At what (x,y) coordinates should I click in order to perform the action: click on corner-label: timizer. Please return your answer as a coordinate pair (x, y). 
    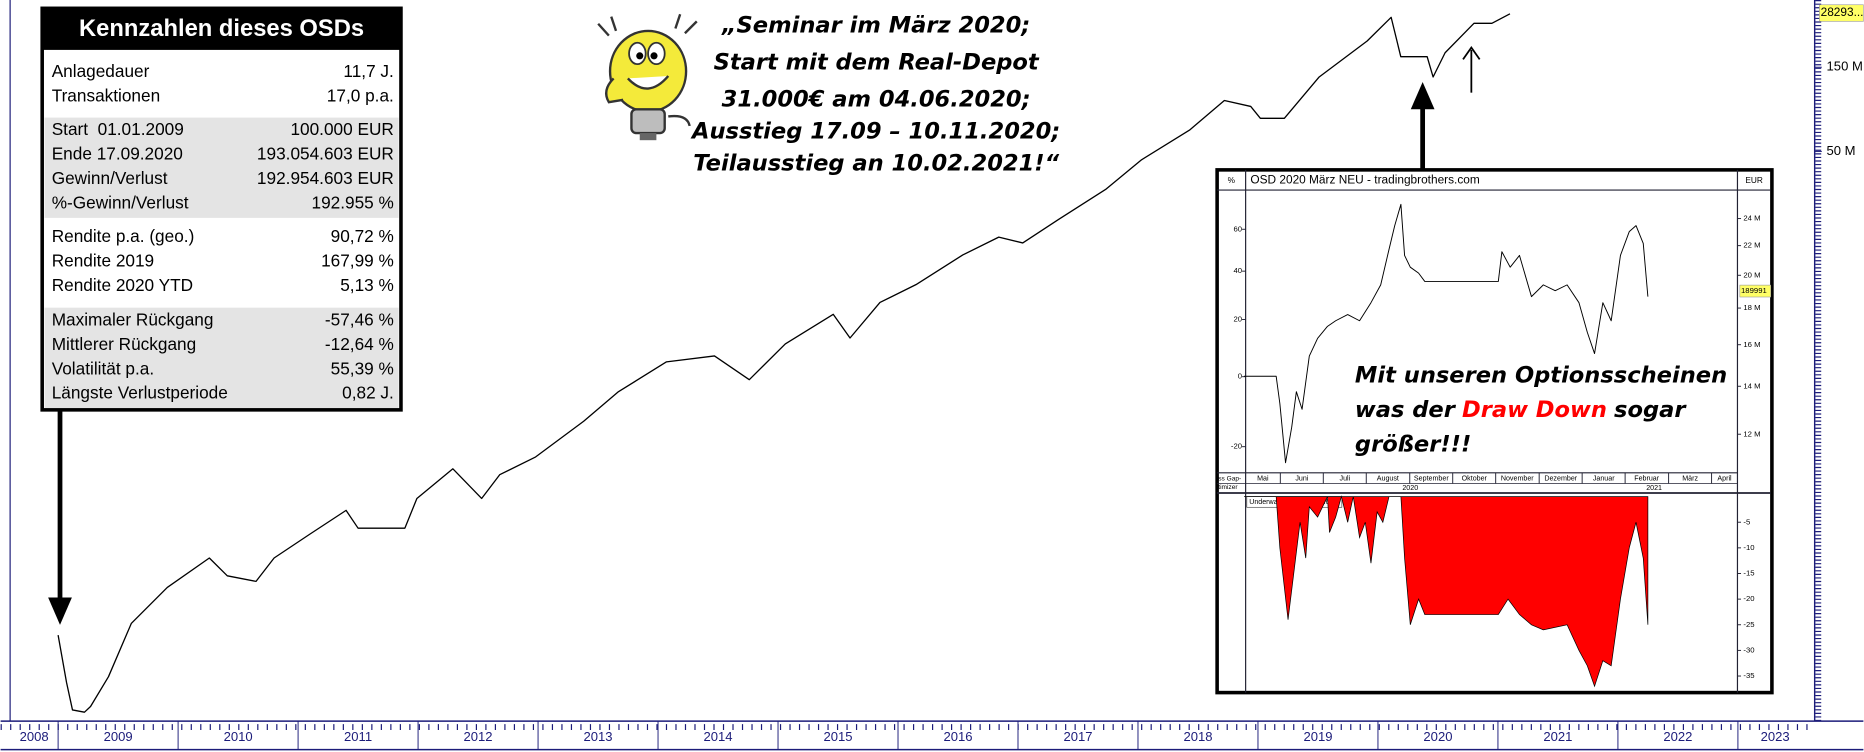
    Looking at the image, I should click on (1228, 487).